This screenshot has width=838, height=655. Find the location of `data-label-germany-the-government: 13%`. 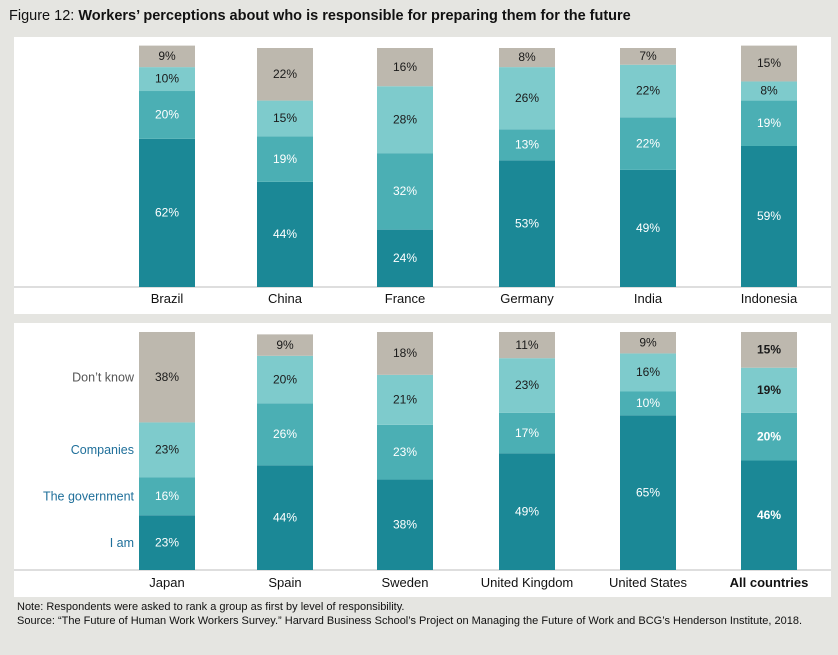

data-label-germany-the-government: 13% is located at coordinates (527, 144).